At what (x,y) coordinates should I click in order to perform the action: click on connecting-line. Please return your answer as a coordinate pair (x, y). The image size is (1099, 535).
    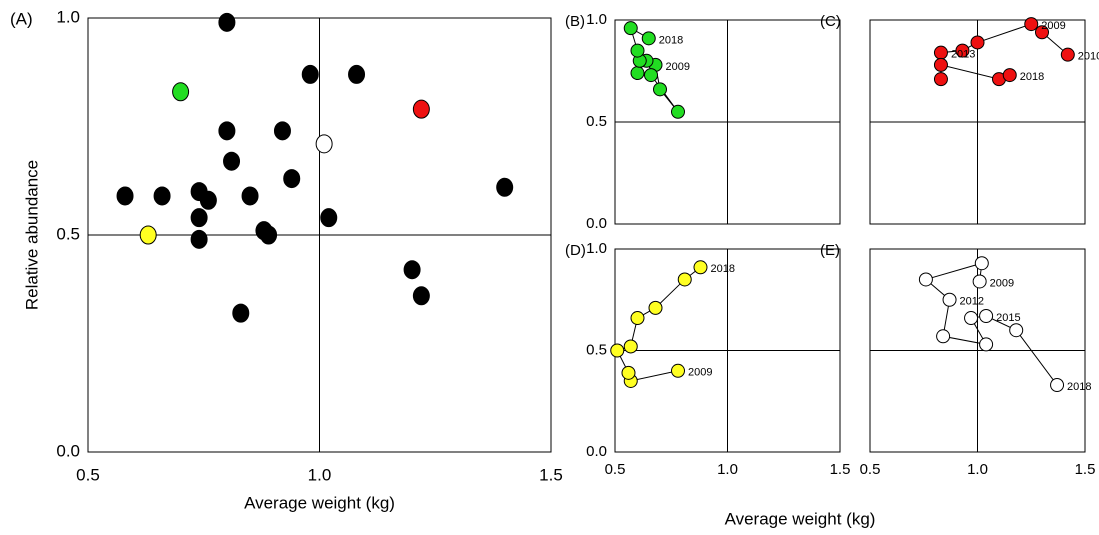
    Looking at the image, I should click on (991, 324).